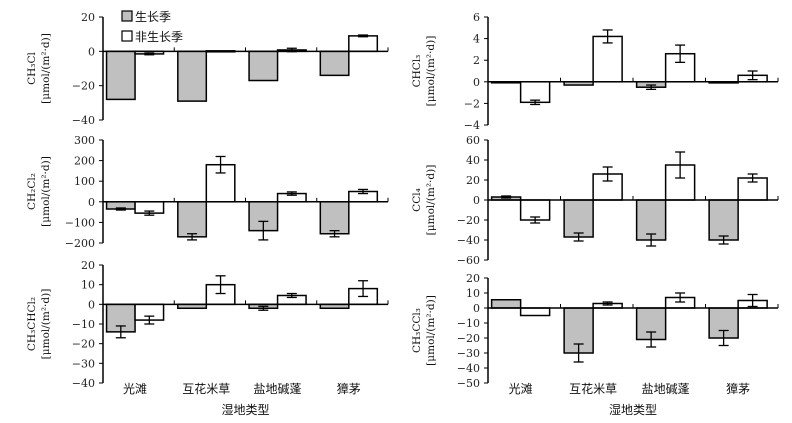  What do you see at coordinates (80, 222) in the screenshot?
I see `y-tick-label: −100` at bounding box center [80, 222].